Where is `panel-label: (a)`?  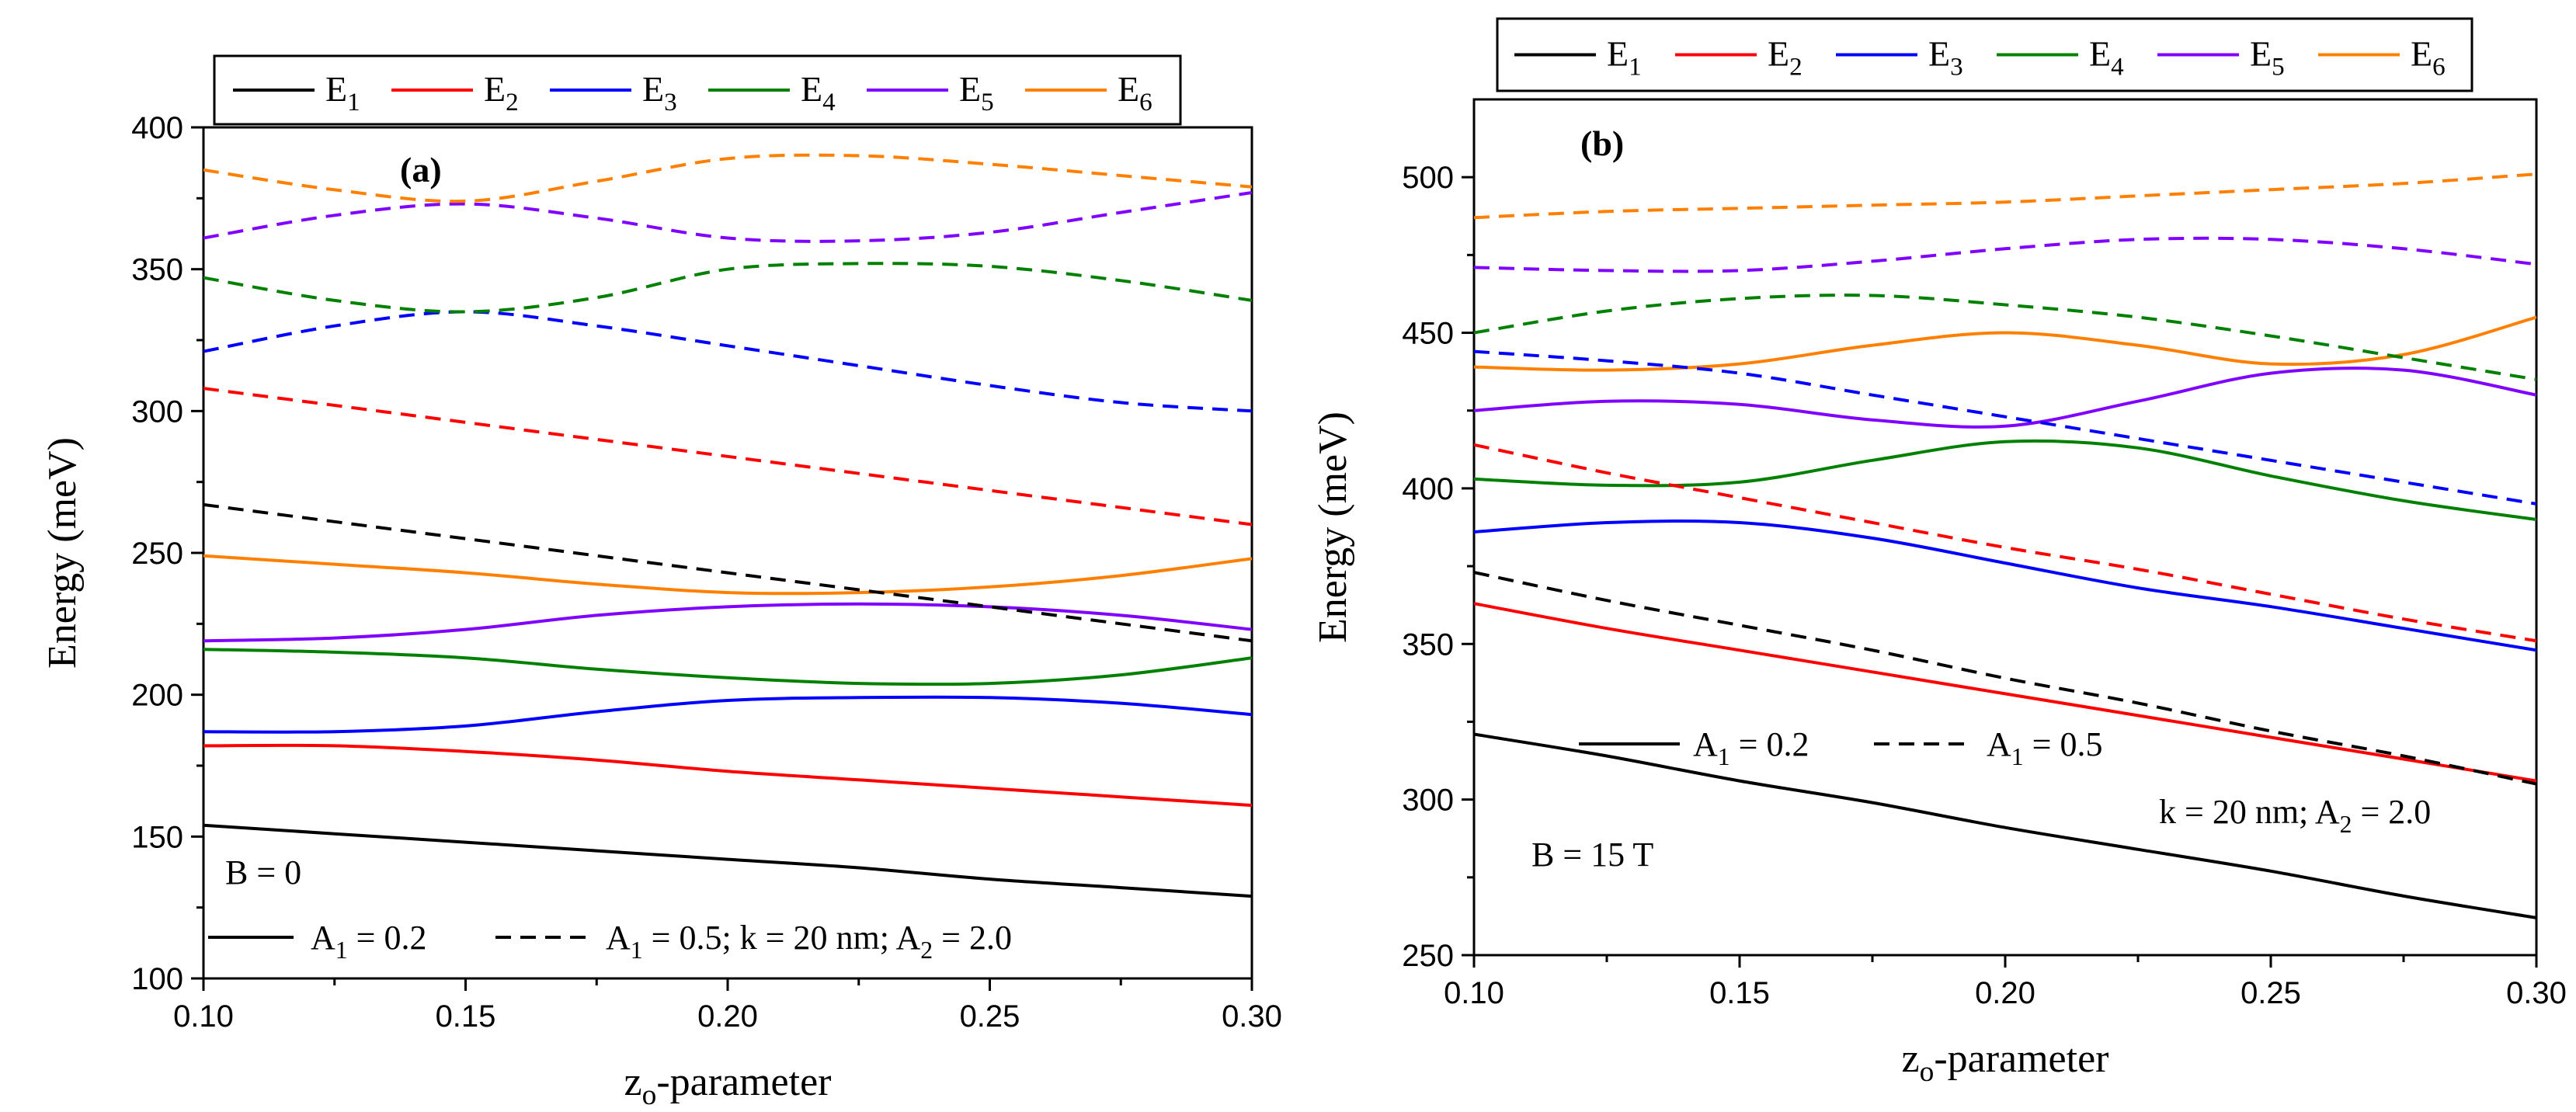 panel-label: (a) is located at coordinates (421, 169).